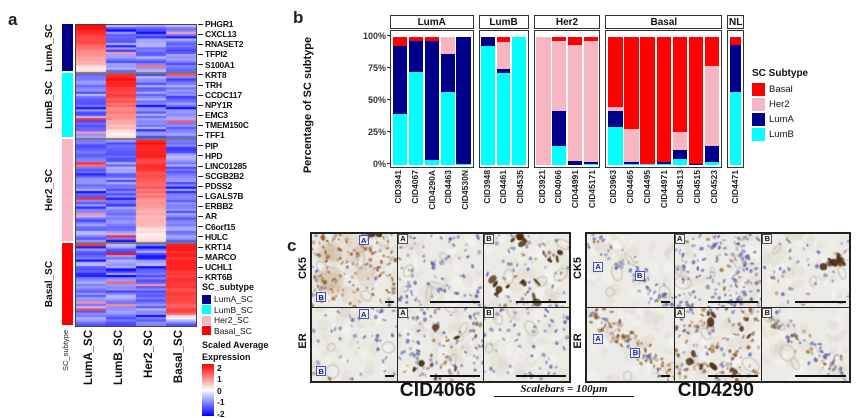 This screenshot has height=418, width=856. What do you see at coordinates (714, 201) in the screenshot?
I see `xlabel-cell: CID4523` at bounding box center [714, 201].